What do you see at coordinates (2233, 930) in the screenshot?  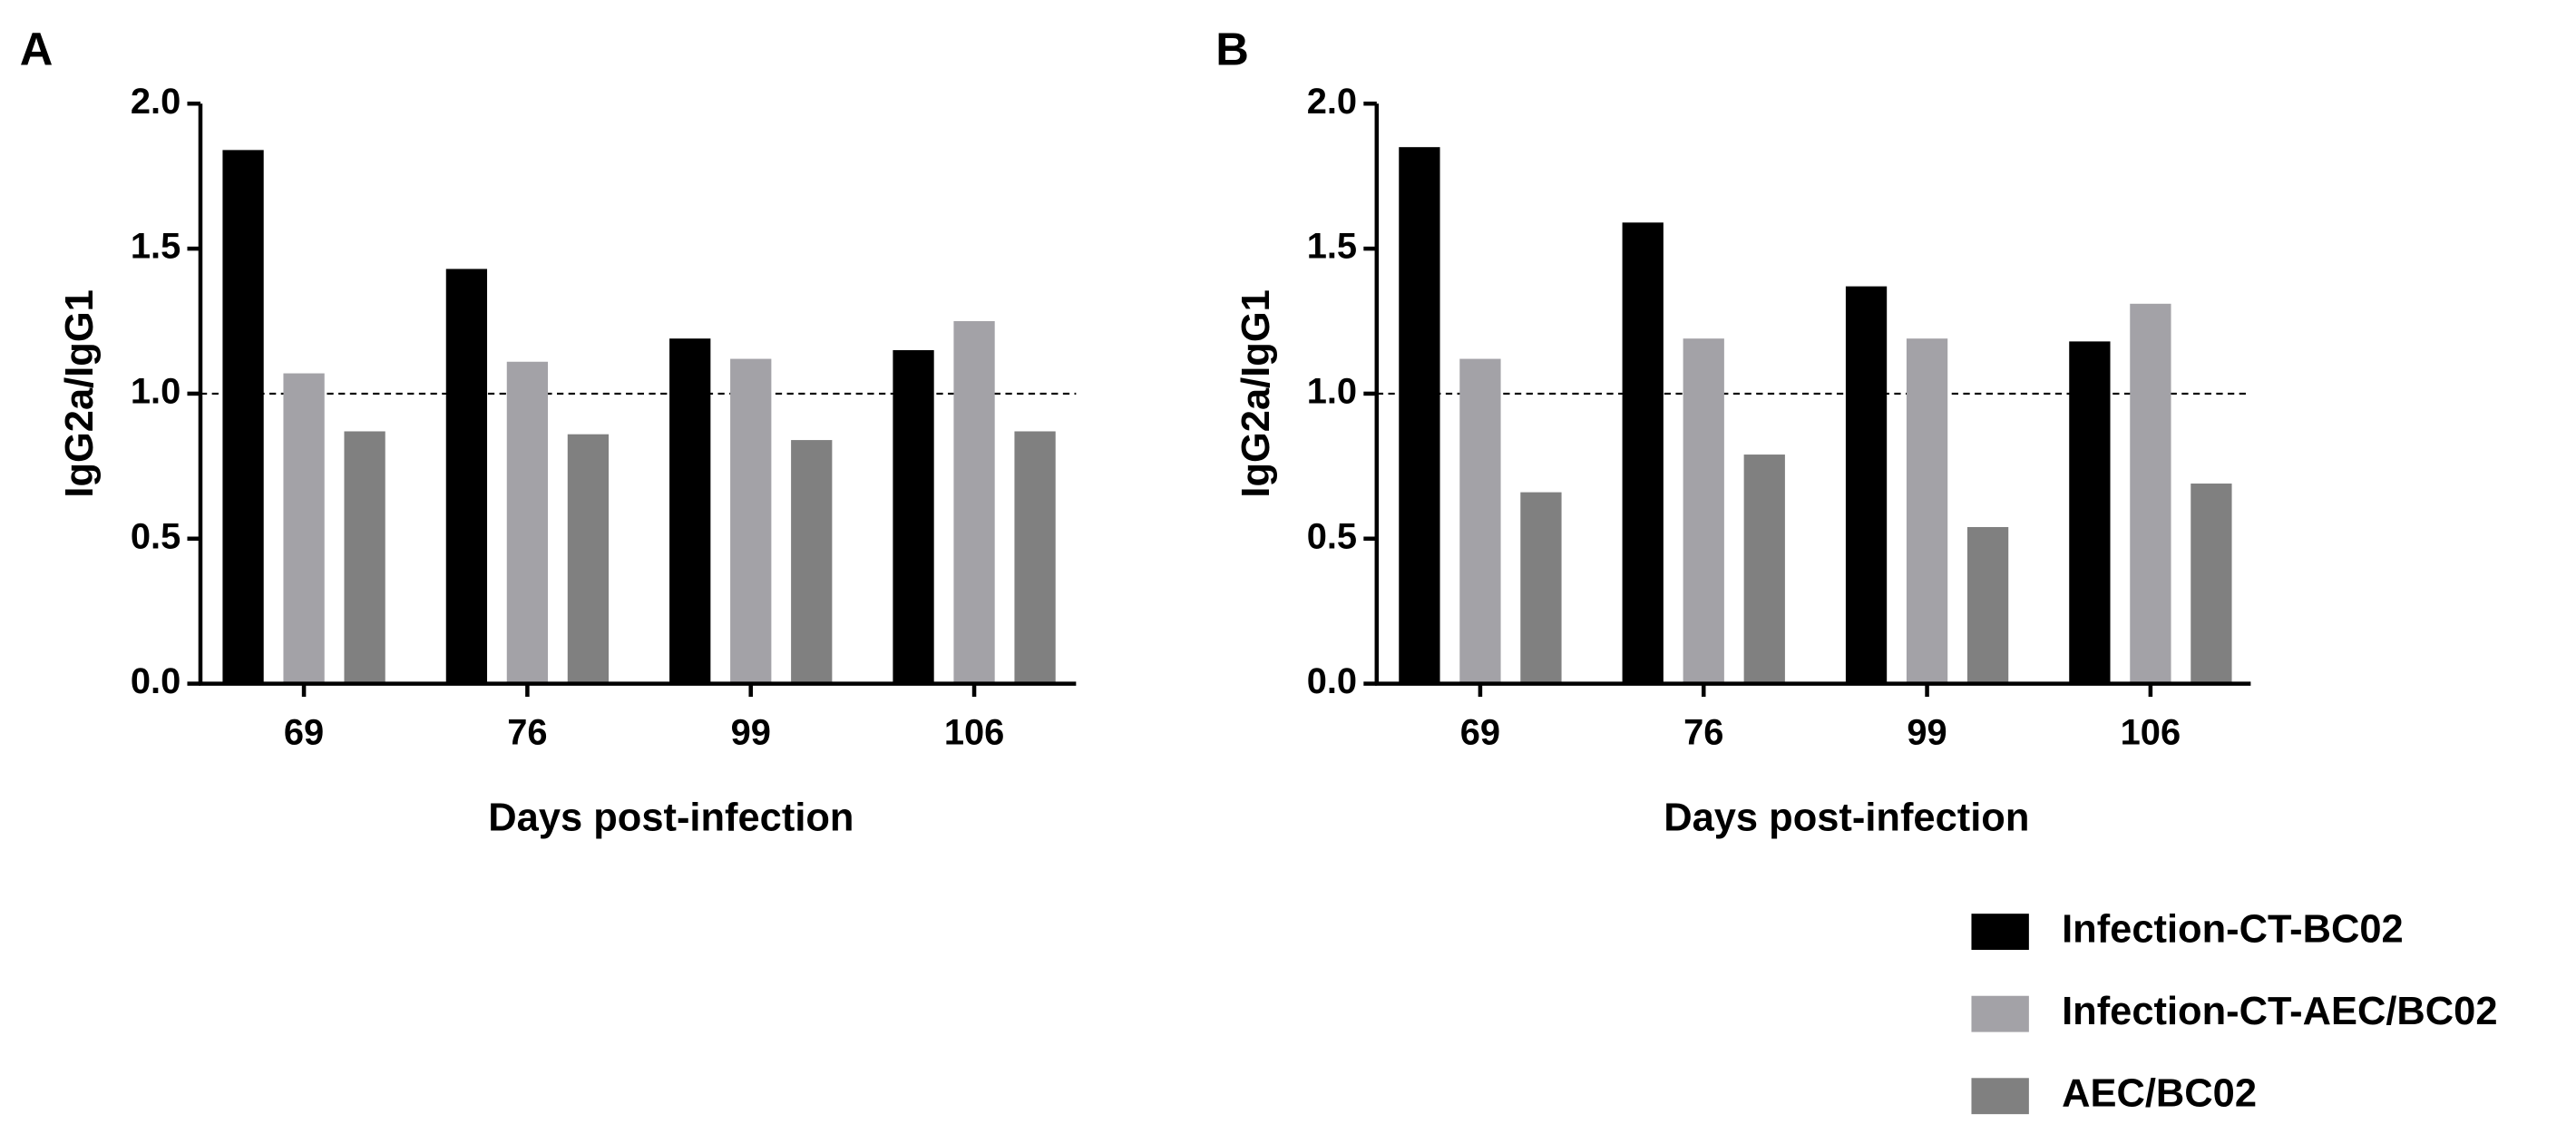 I see `legend-label: Infection-CT-BC02` at bounding box center [2233, 930].